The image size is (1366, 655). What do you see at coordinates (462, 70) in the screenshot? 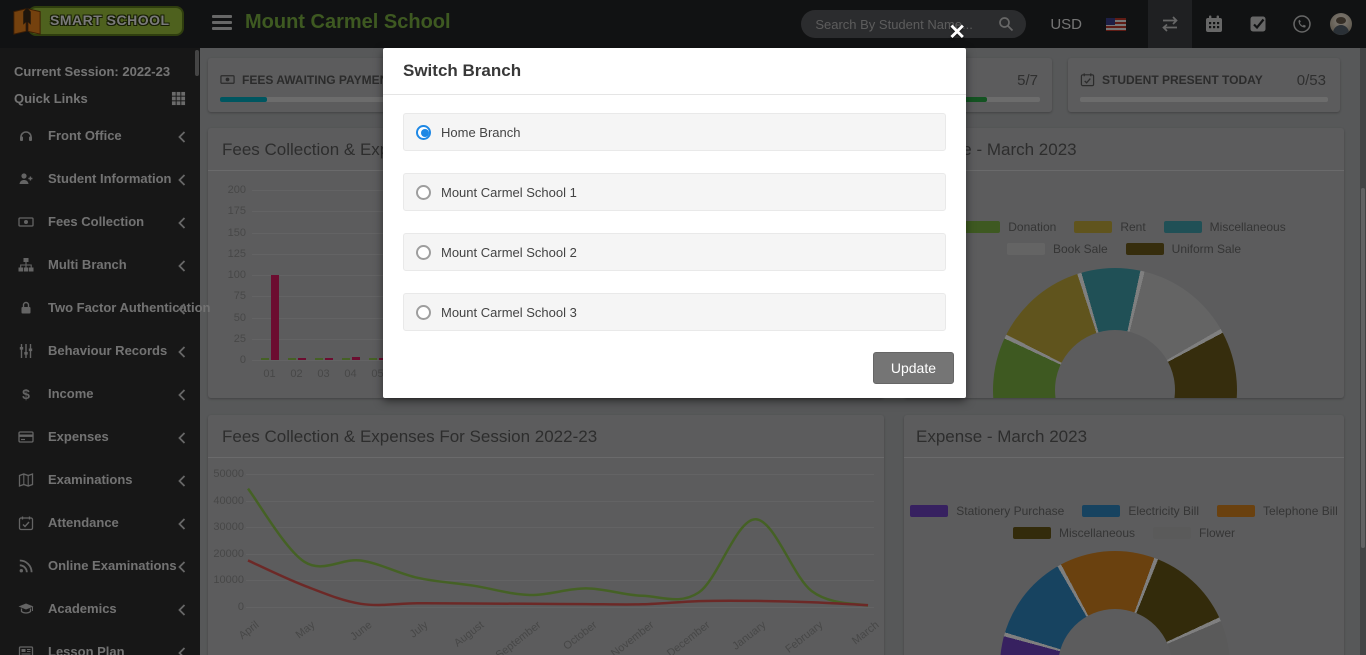
I see `modal-title: Switch Branch` at bounding box center [462, 70].